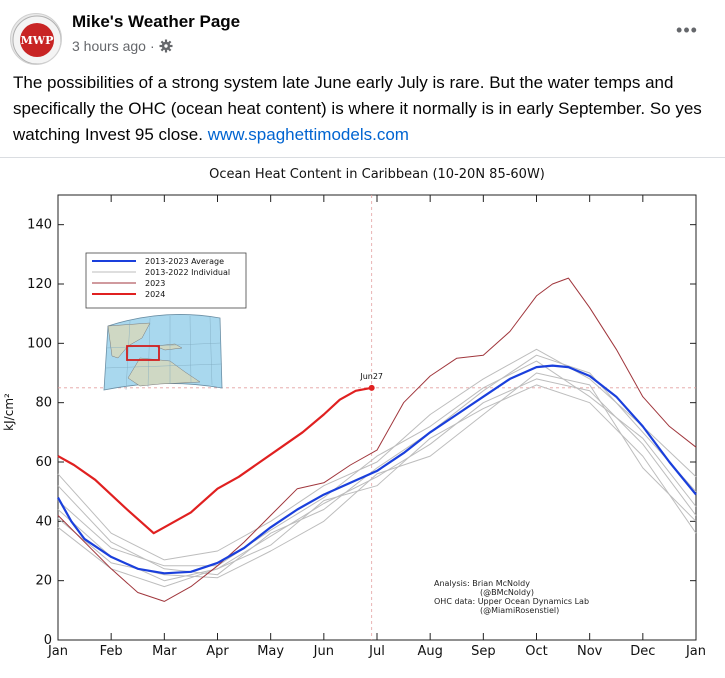 The image size is (725, 678). What do you see at coordinates (270, 651) in the screenshot?
I see `x-tick-label: May` at bounding box center [270, 651].